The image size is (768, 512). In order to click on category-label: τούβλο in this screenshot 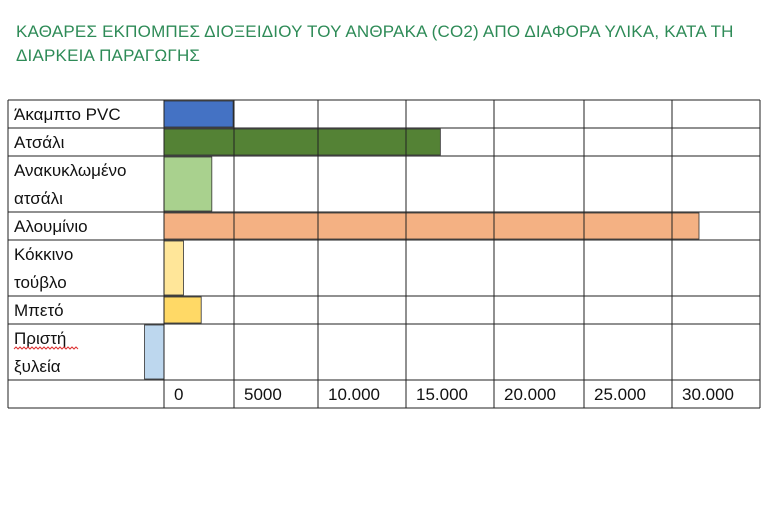, I will do `click(40, 282)`.